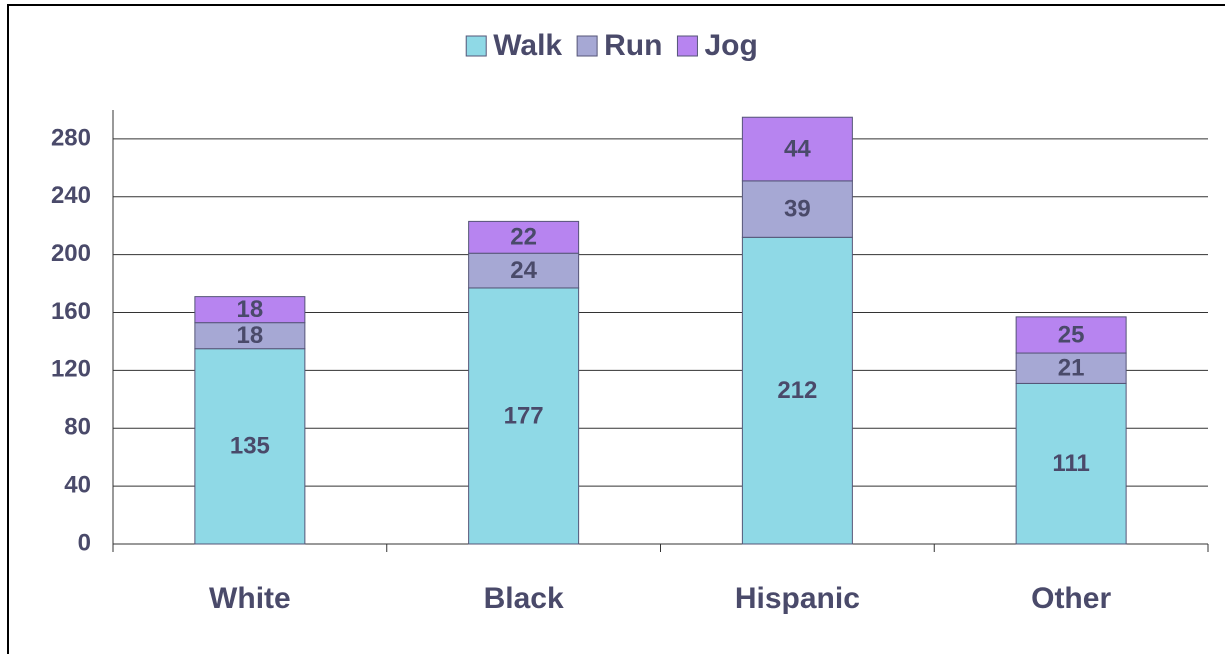 This screenshot has width=1225, height=654. I want to click on y-tick-label: 200, so click(71, 253).